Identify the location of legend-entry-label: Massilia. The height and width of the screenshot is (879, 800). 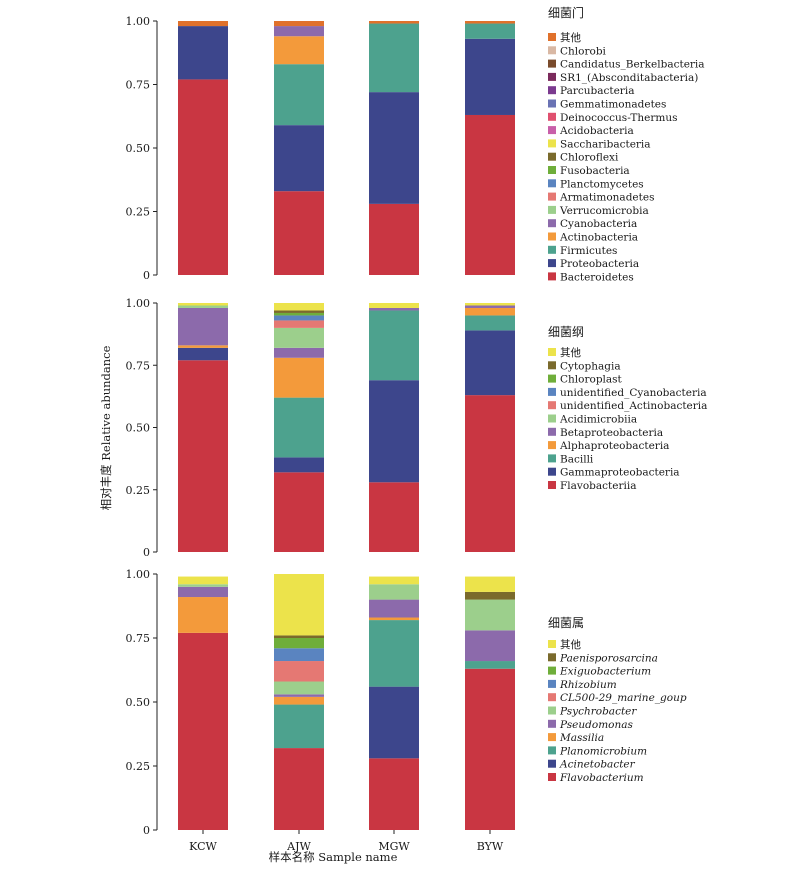
(581, 738).